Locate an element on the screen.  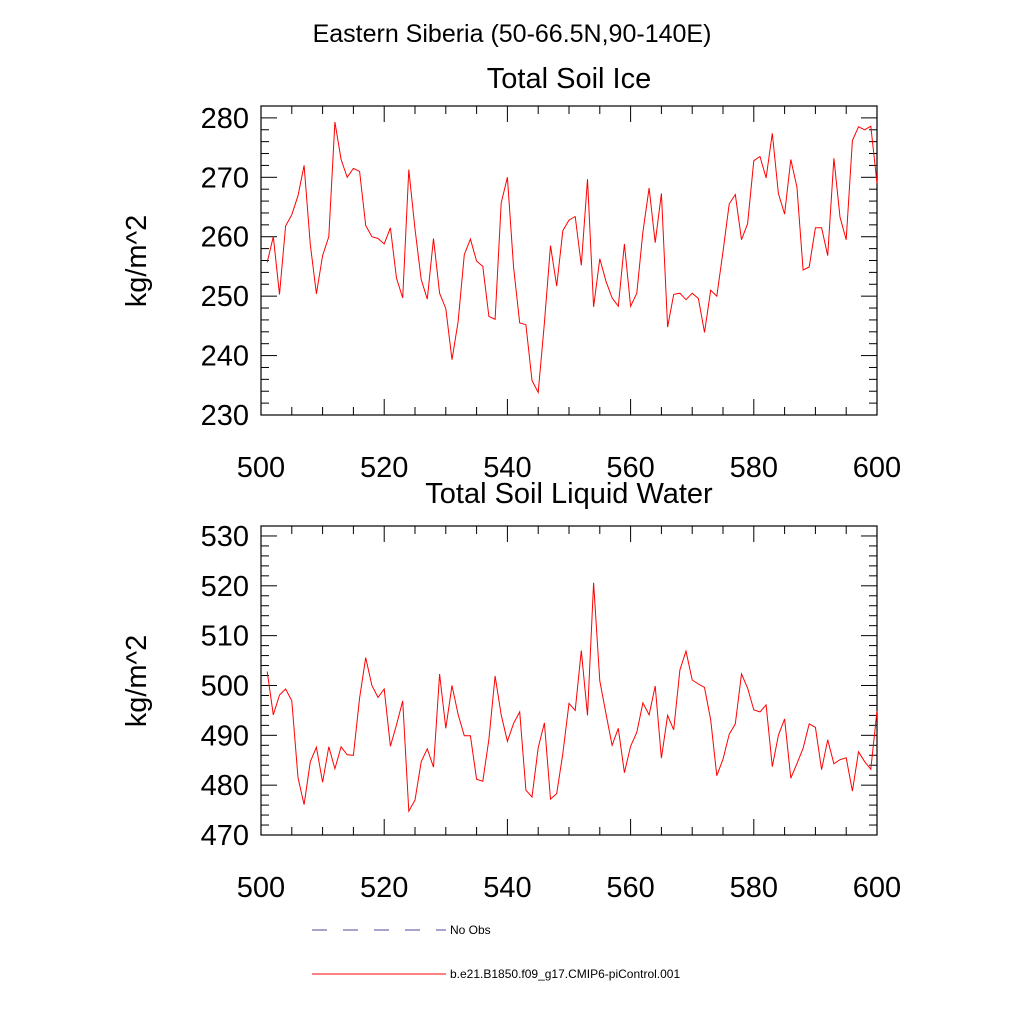
x-tick-label-soil-liquid-water: 600 is located at coordinates (877, 888).